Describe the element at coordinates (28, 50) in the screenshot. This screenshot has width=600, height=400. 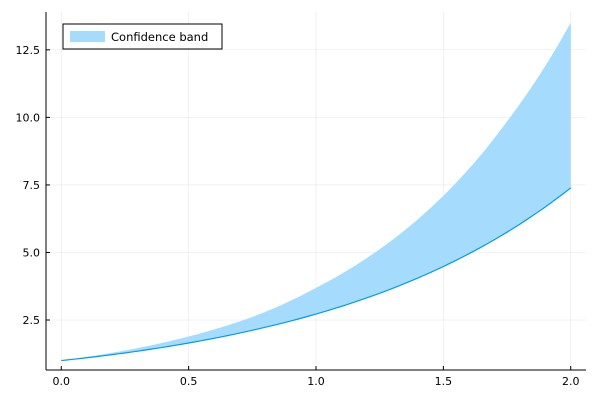
I see `y-tick-label: 12.5` at that location.